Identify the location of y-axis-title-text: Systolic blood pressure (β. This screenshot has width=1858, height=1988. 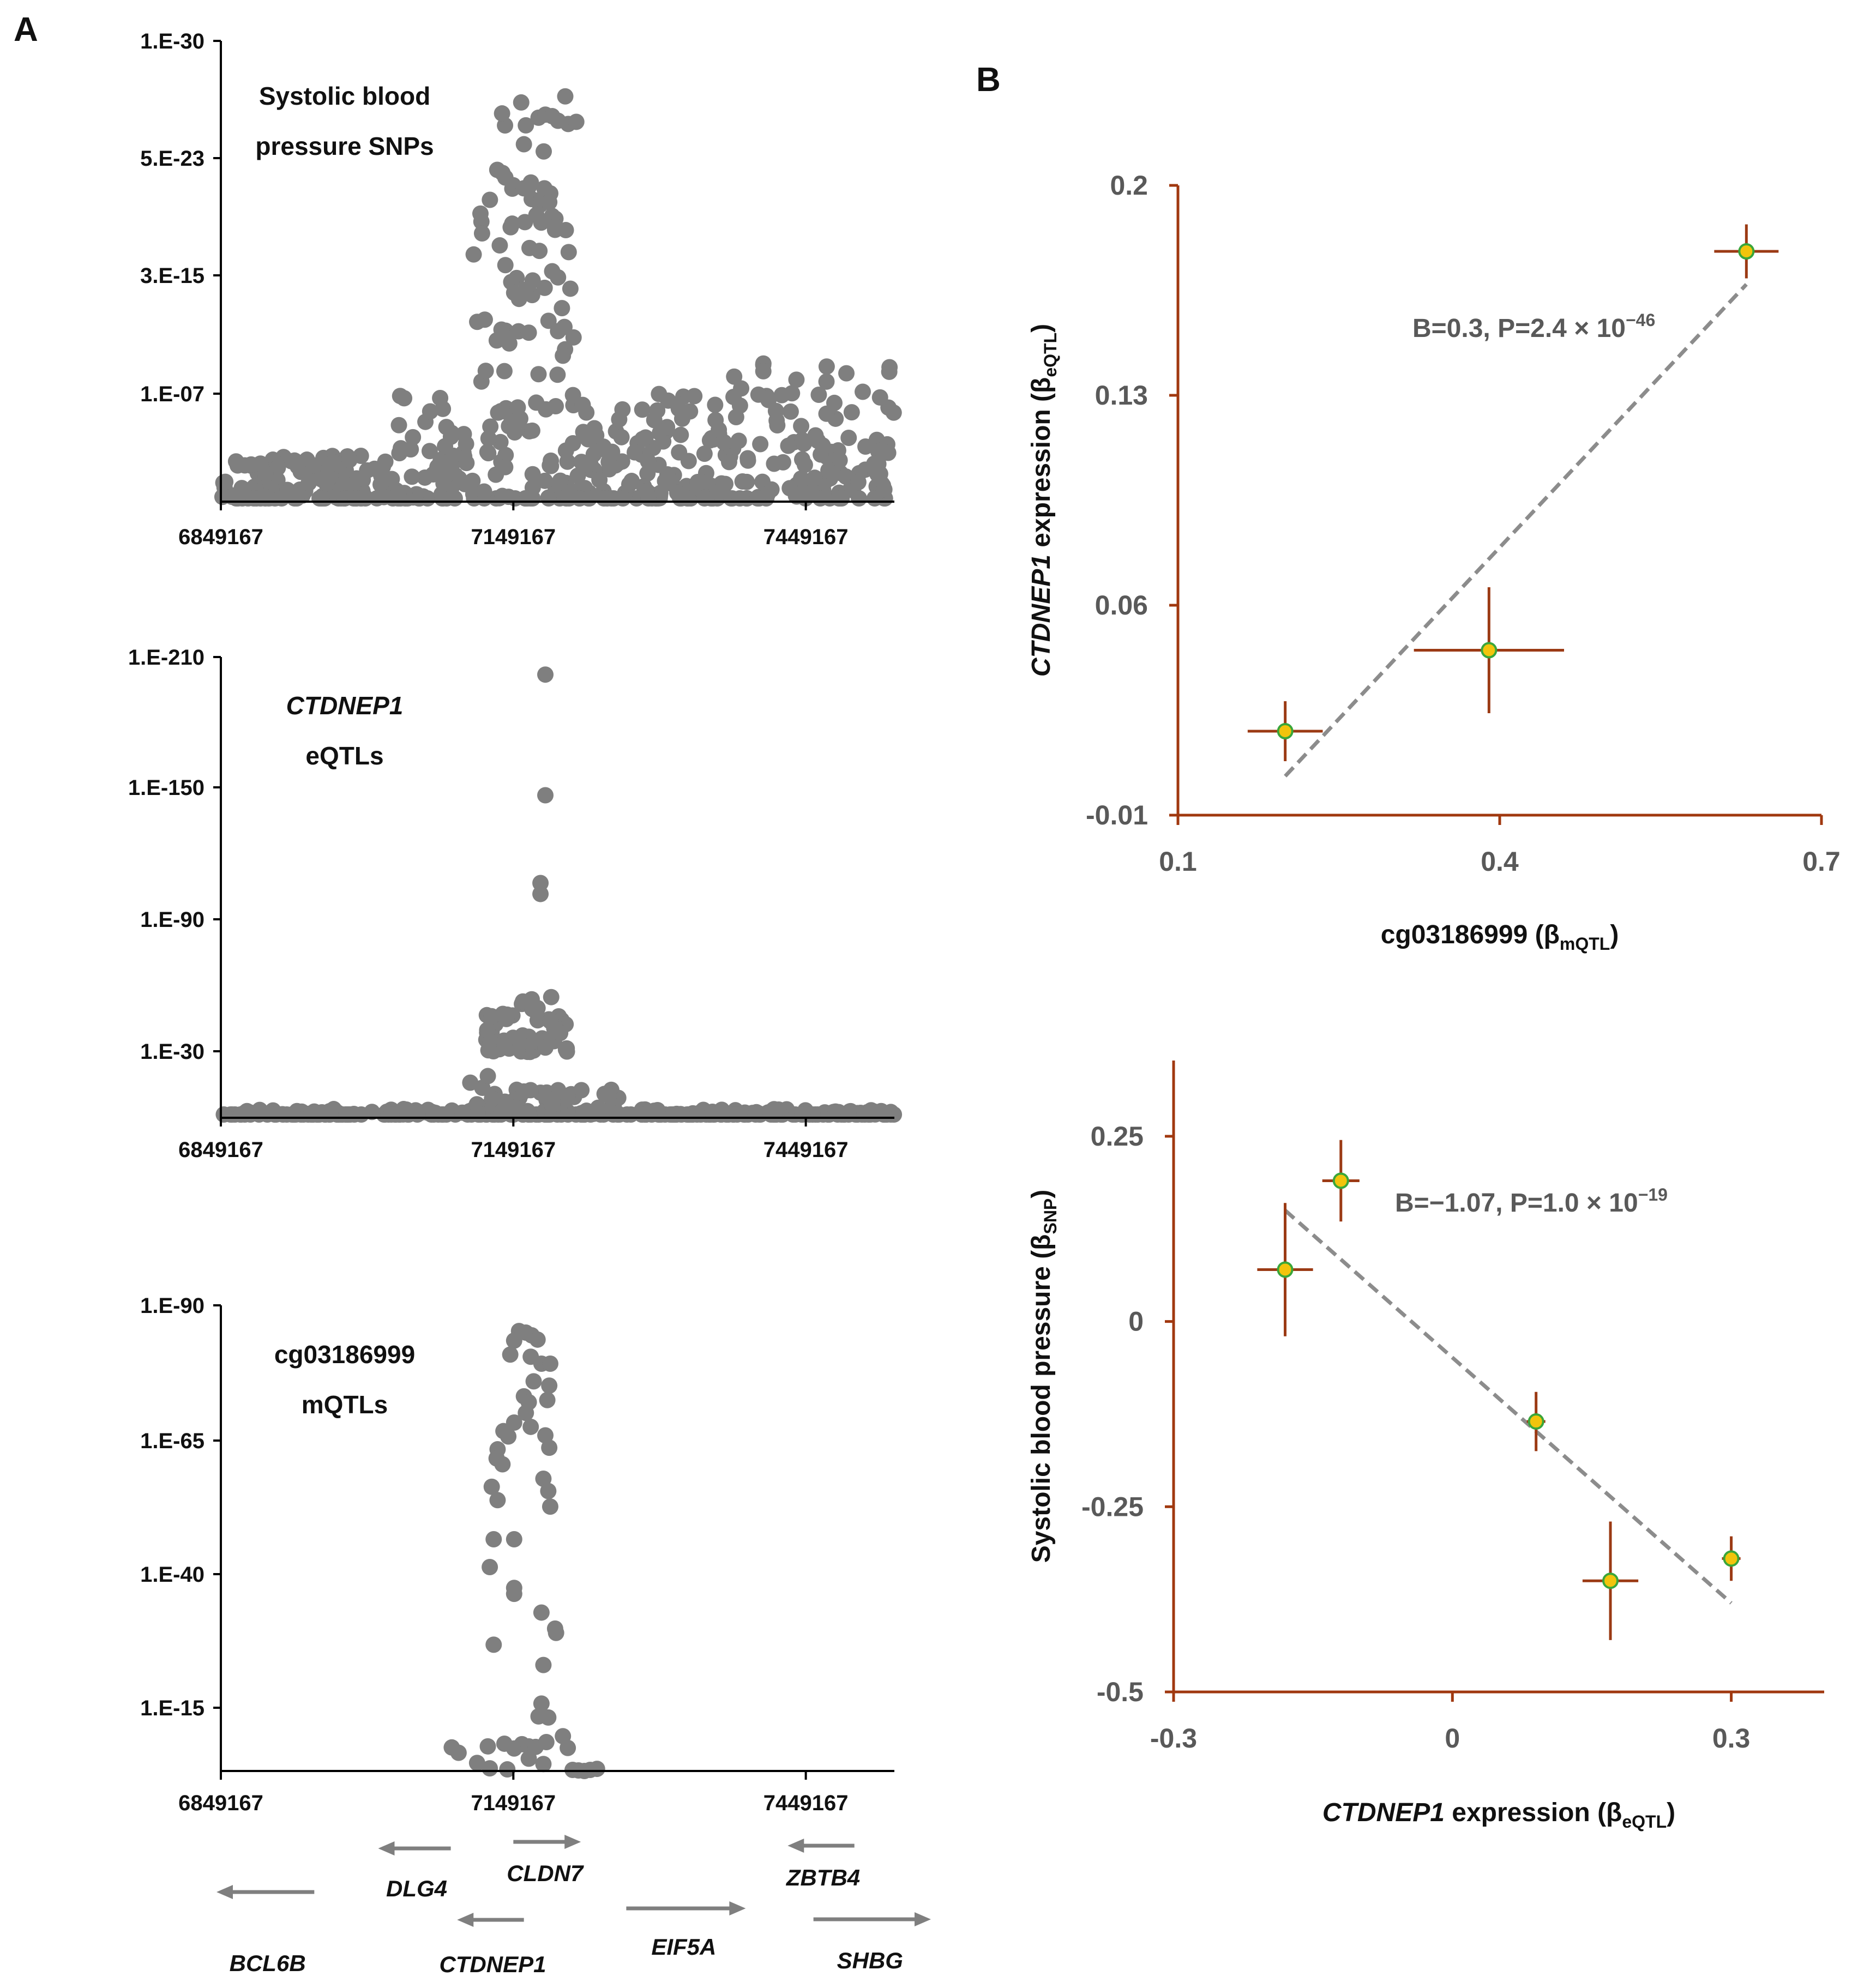
(1041, 1398).